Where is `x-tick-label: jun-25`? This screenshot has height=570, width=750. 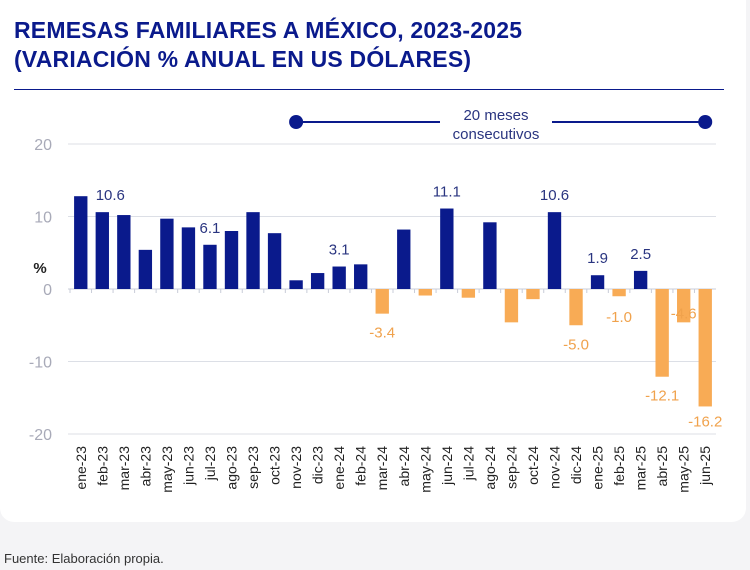
x-tick-label: jun-25 is located at coordinates (705, 466).